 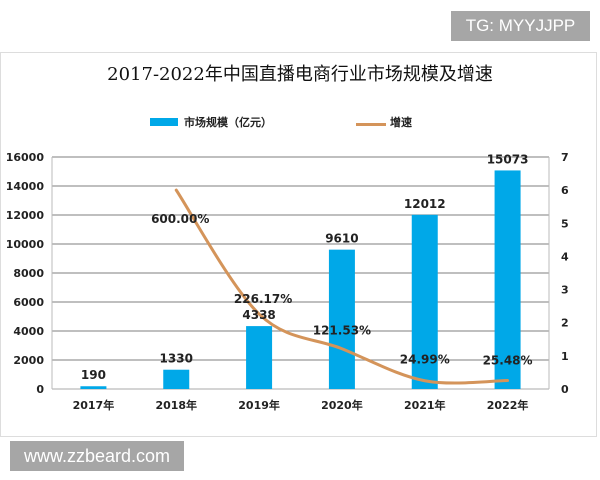 I want to click on y-left-tick-label: 14000, so click(x=25, y=186).